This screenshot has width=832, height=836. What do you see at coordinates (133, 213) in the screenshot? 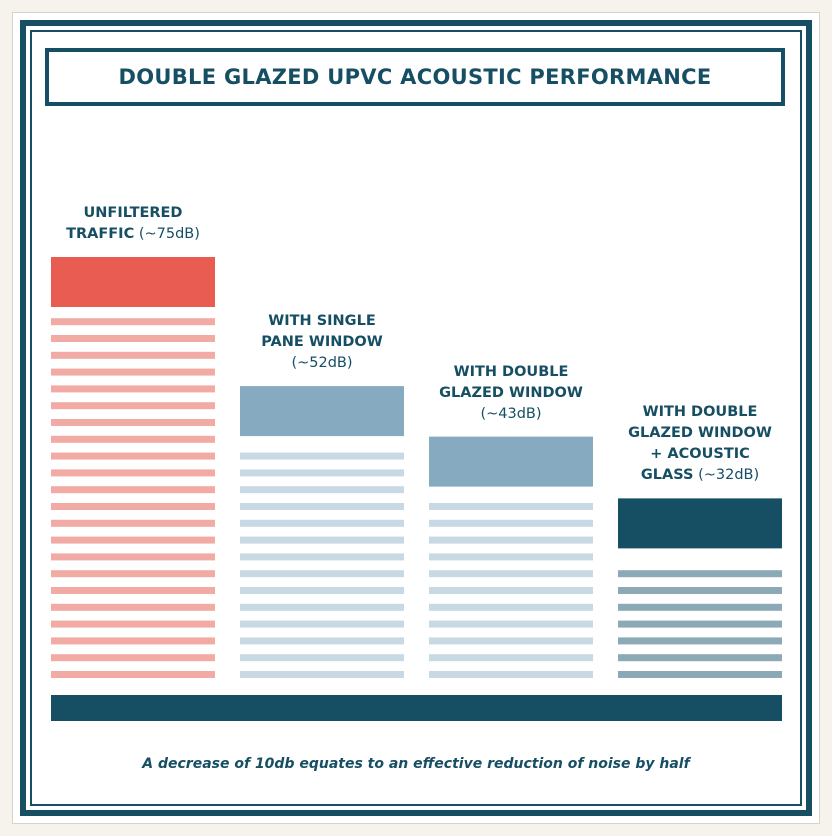
I see `bar-label-text: UNFILTERED` at bounding box center [133, 213].